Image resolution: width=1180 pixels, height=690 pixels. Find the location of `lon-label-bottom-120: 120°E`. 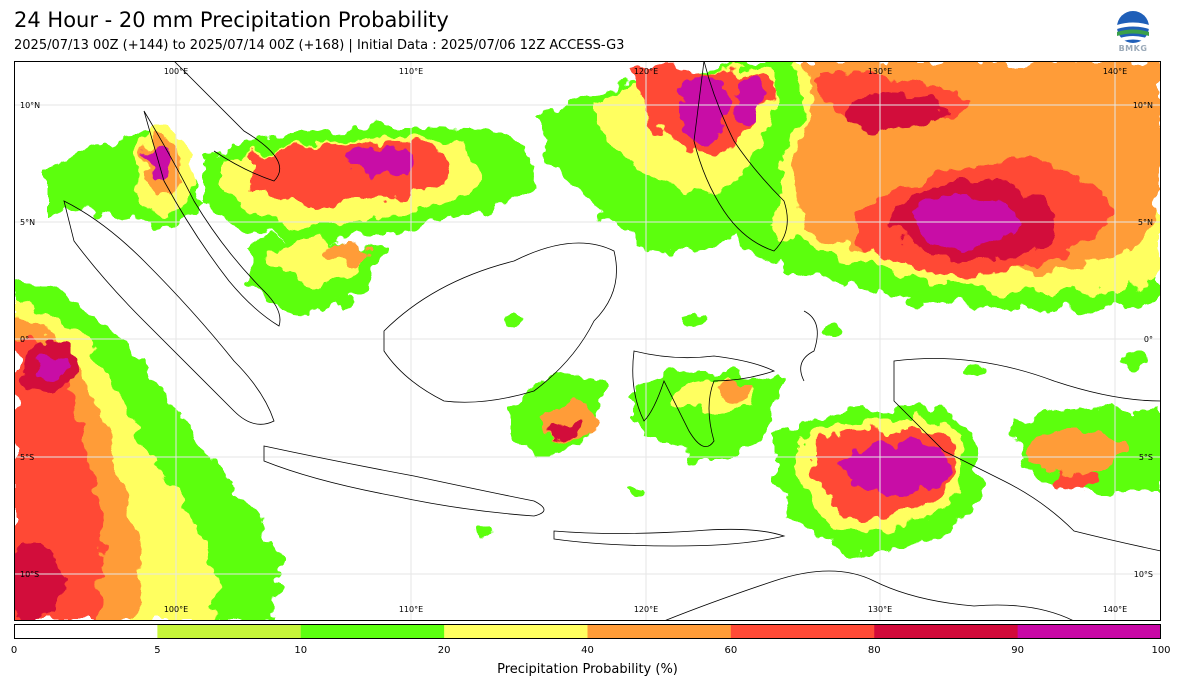

lon-label-bottom-120: 120°E is located at coordinates (646, 609).